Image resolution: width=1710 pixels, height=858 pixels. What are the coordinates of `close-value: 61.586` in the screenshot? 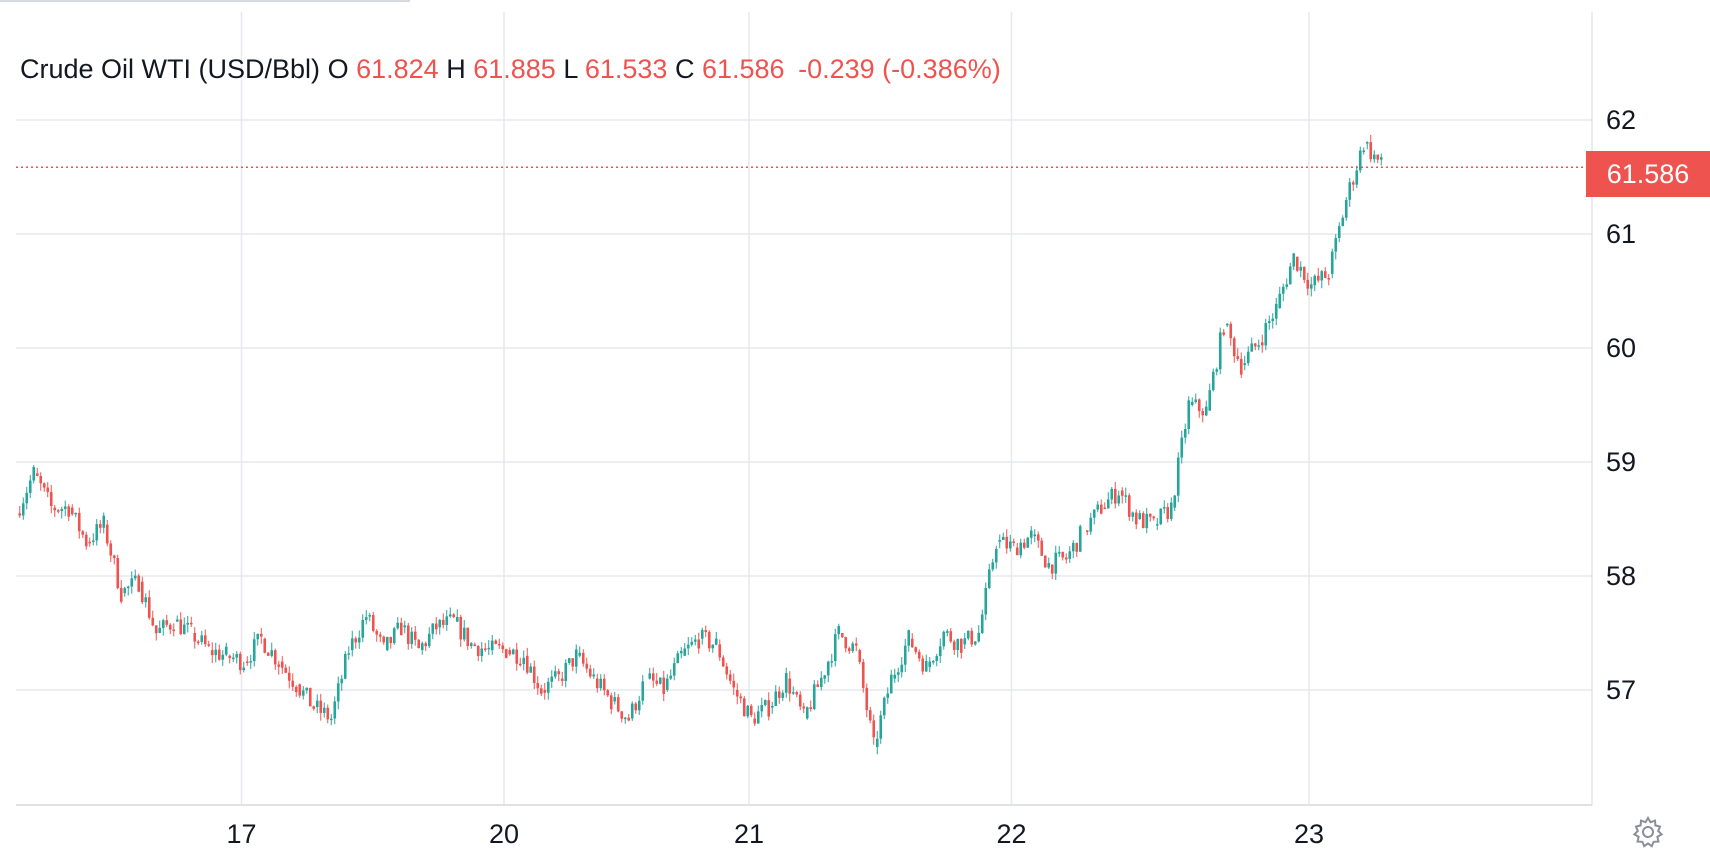 It's located at (743, 69).